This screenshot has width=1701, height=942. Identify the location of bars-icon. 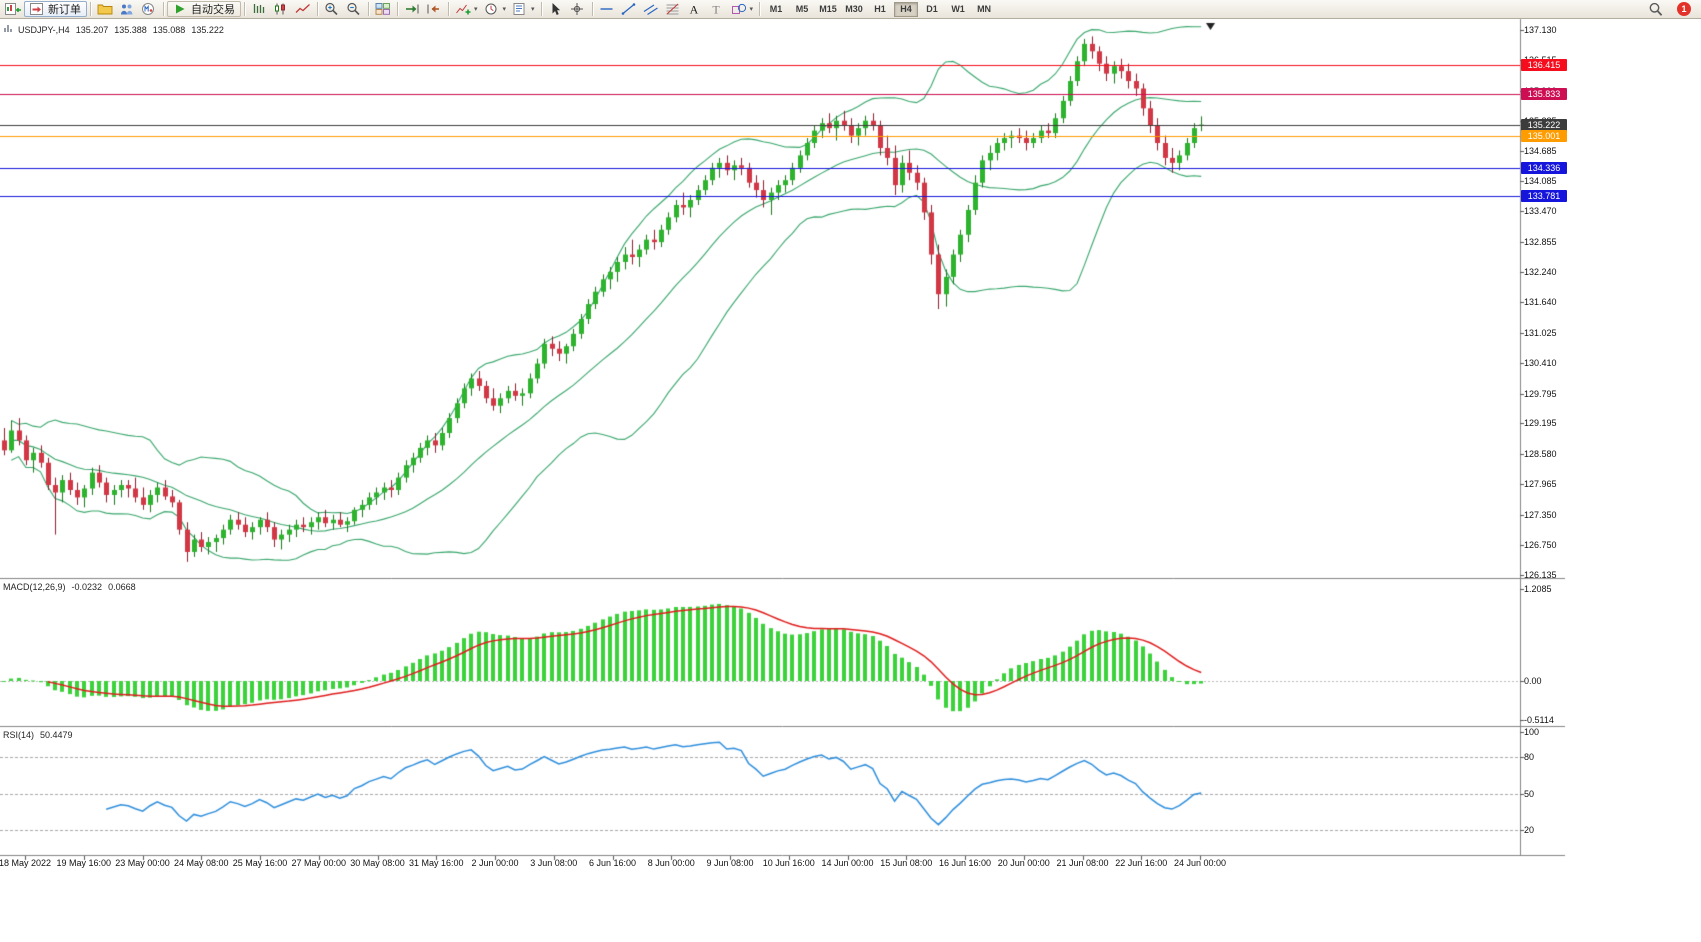
(259, 9).